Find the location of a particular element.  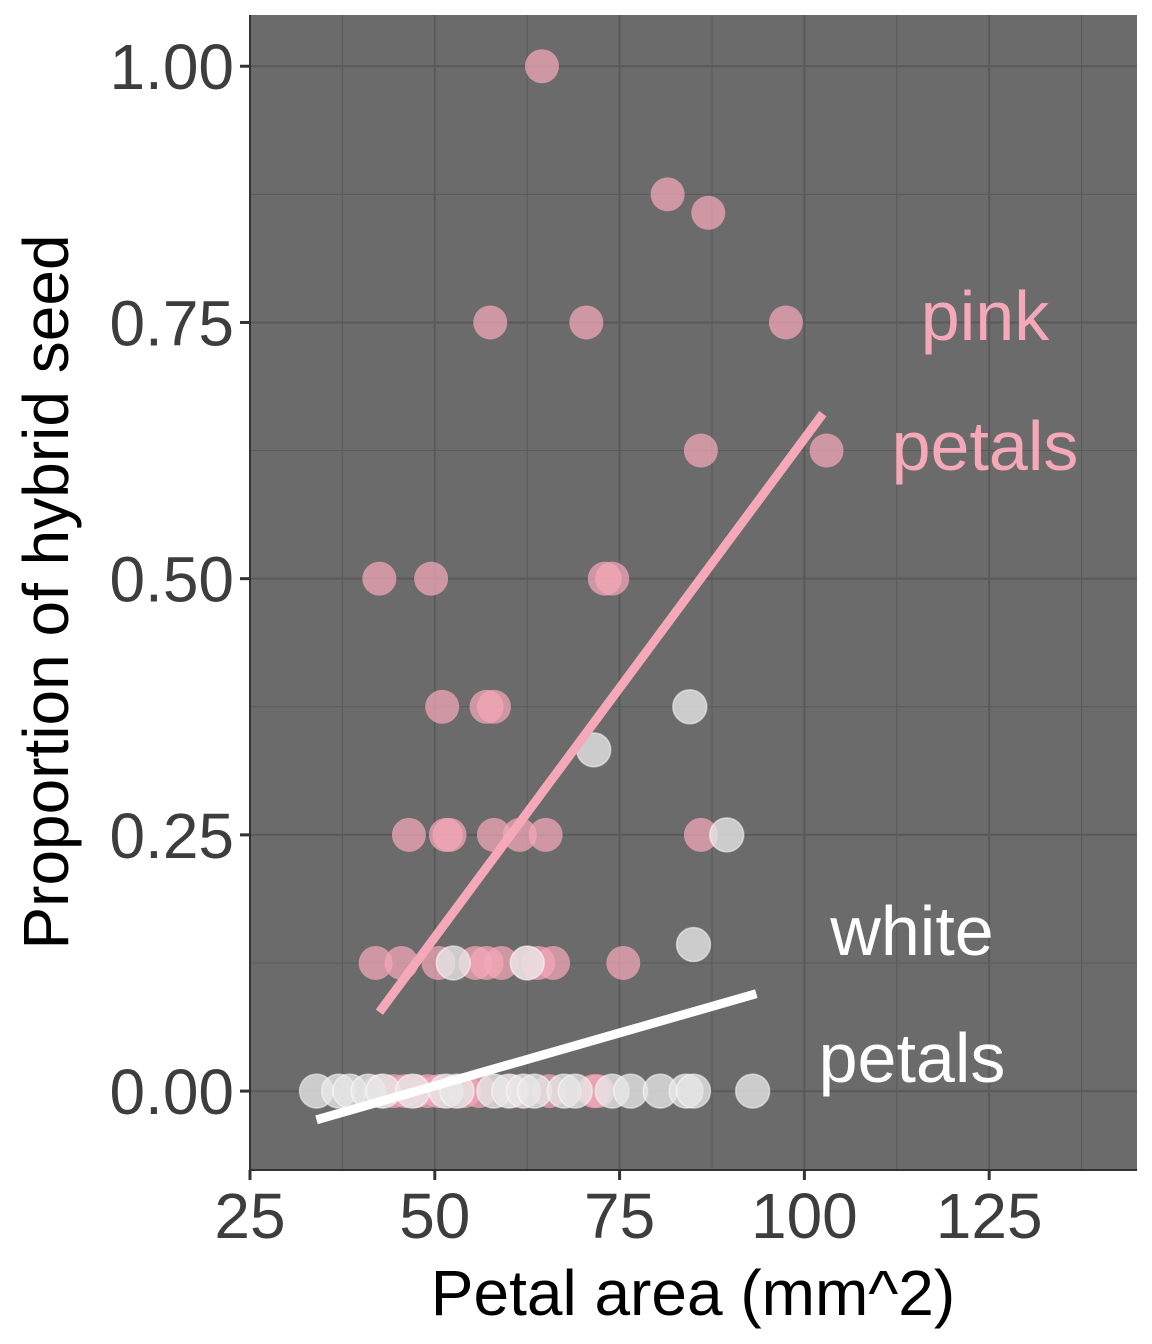

x-tick-label: 75 is located at coordinates (619, 1216).